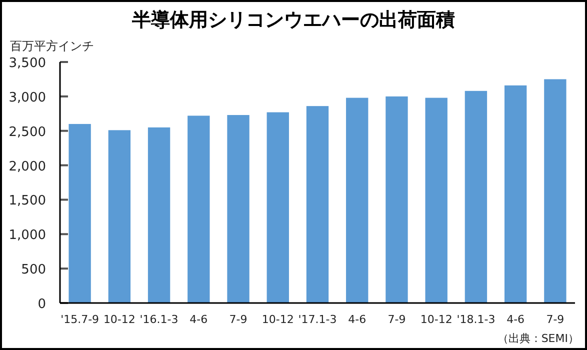 The image size is (587, 350). Describe the element at coordinates (159, 319) in the screenshot. I see `x-tick-label: '16.1-3` at that location.